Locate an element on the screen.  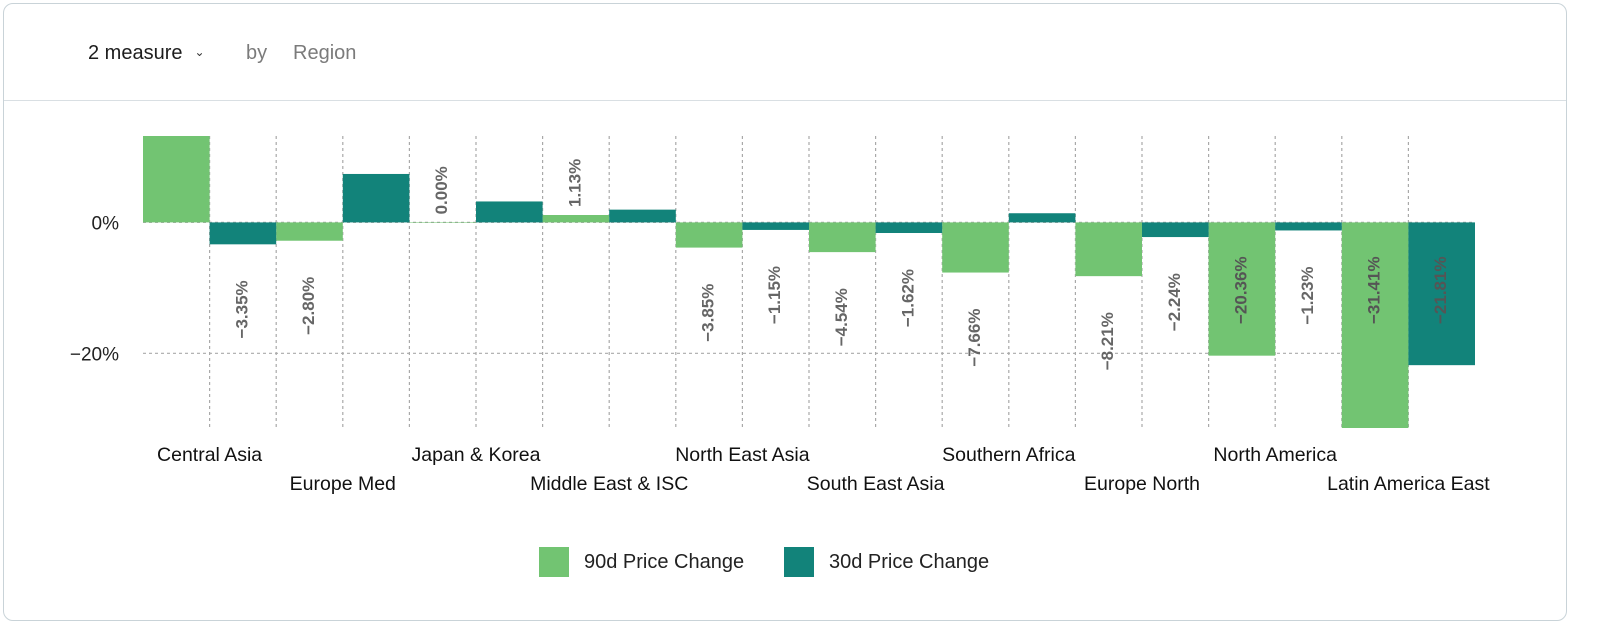
dimension-selector: Region is located at coordinates (325, 53).